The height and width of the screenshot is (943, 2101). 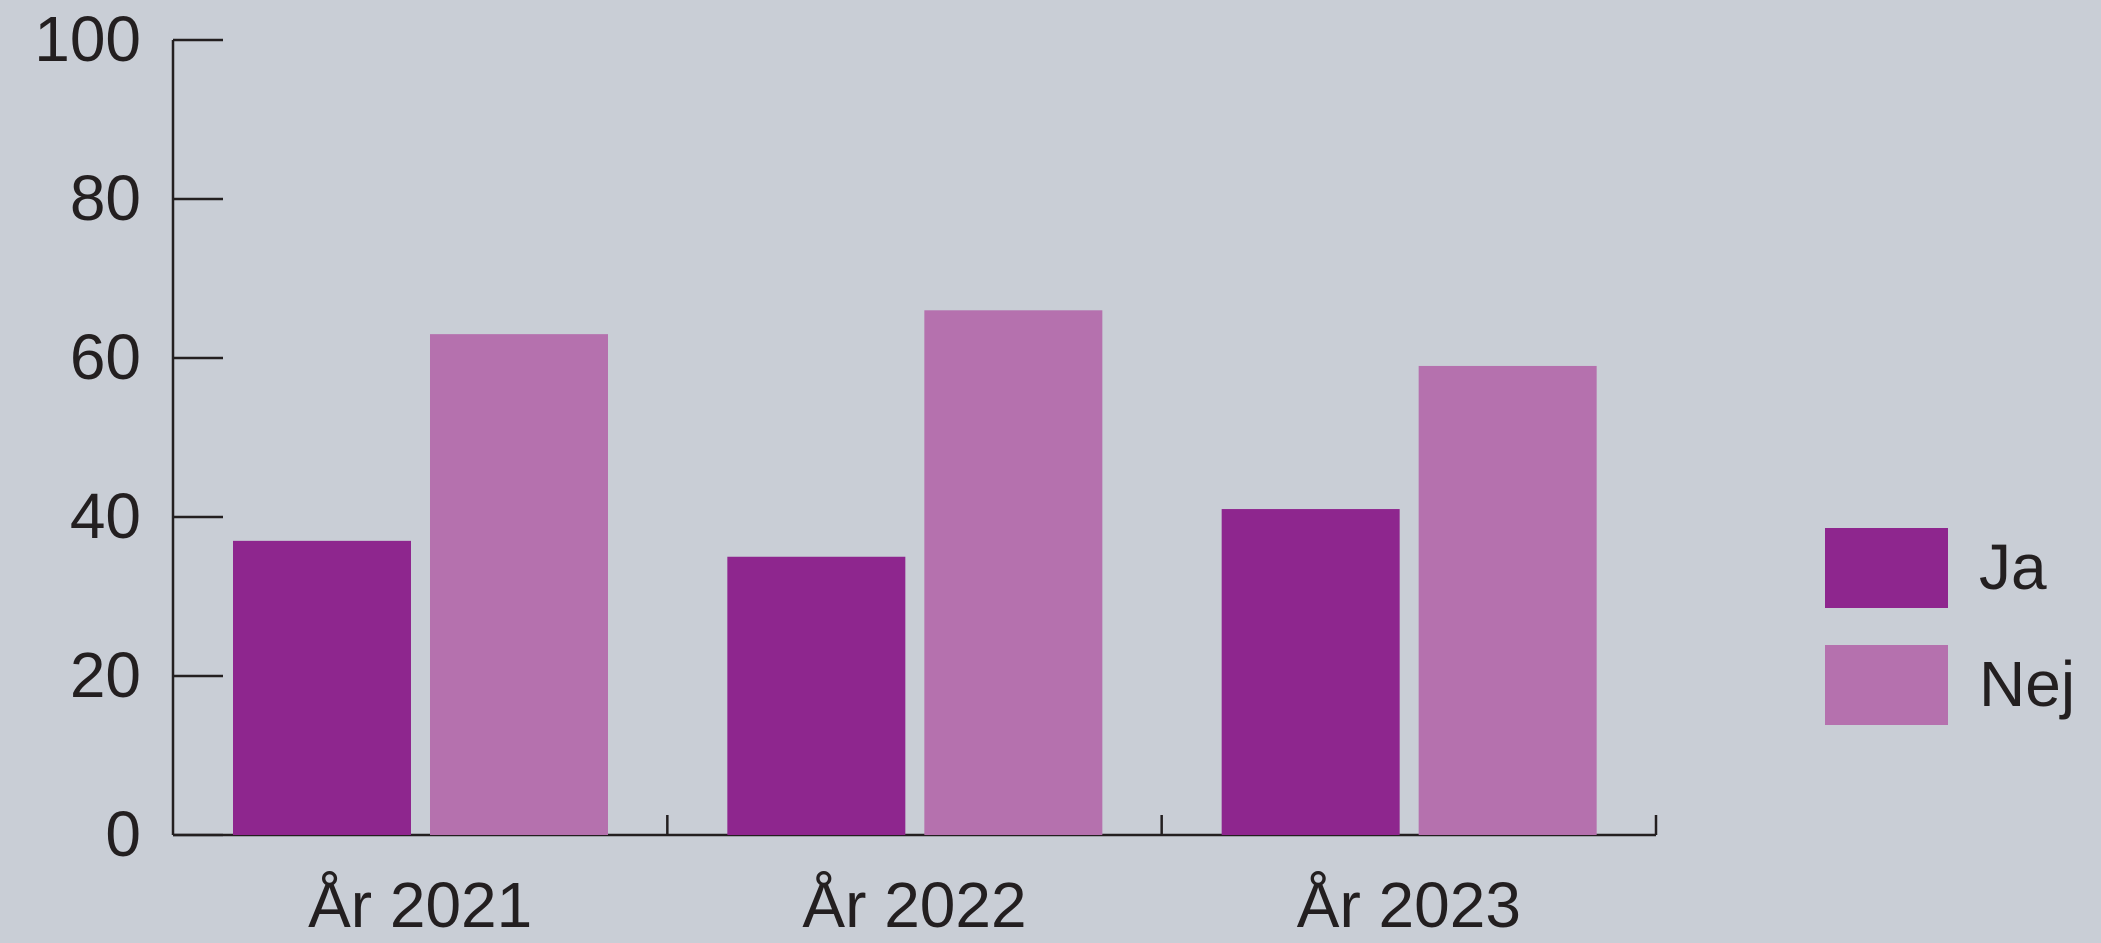 I want to click on y-tick-label: 100, so click(x=87, y=39).